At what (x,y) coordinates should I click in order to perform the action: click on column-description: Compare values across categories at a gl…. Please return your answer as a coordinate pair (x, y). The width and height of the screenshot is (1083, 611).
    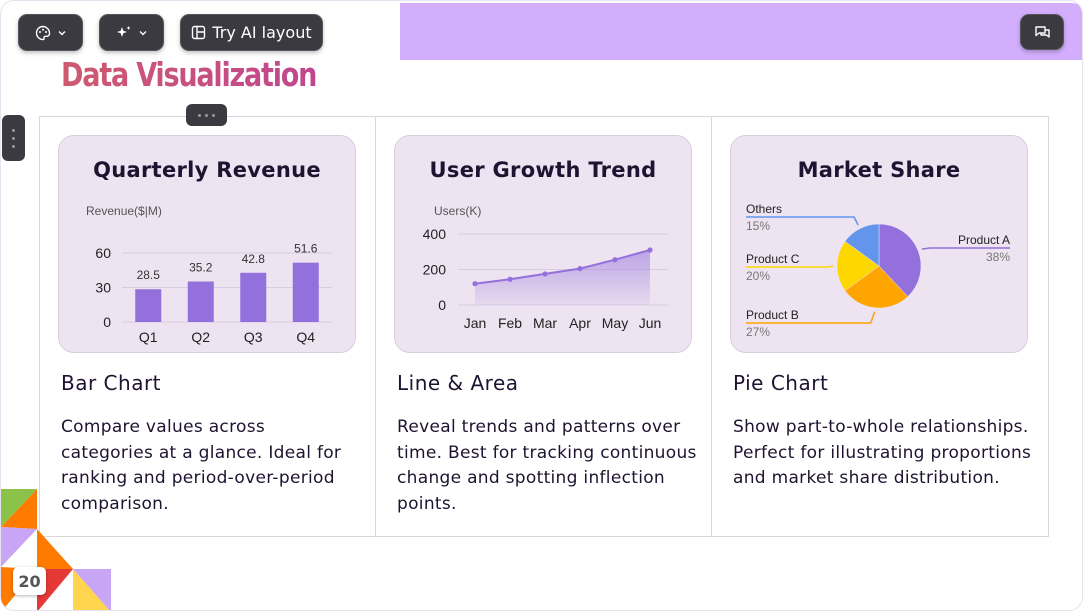
    Looking at the image, I should click on (201, 465).